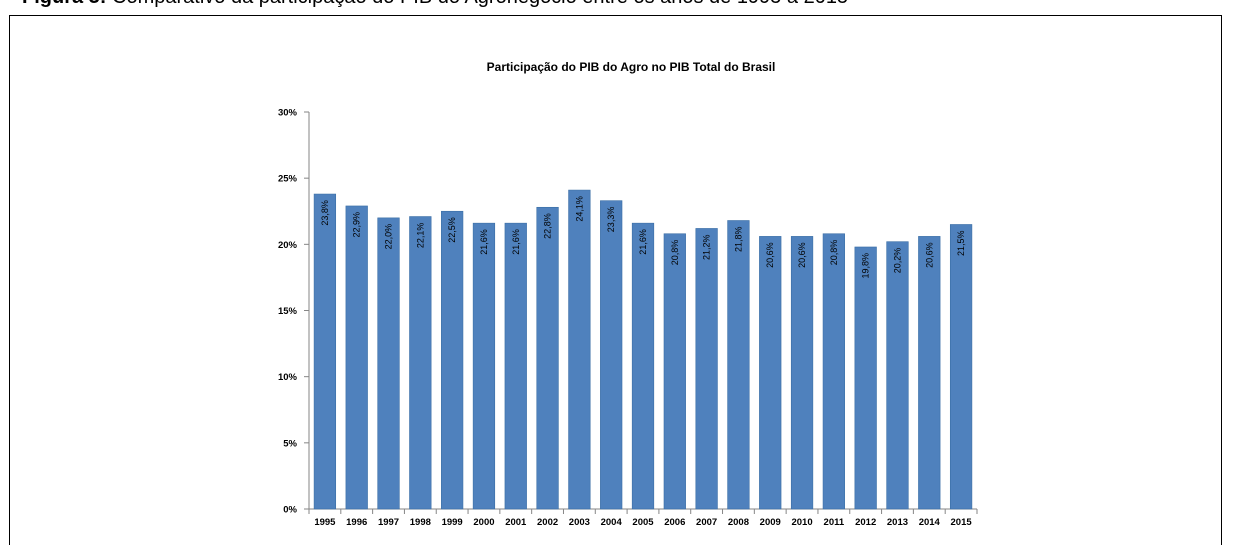 This screenshot has height=545, width=1235. Describe the element at coordinates (834, 522) in the screenshot. I see `x-tick-label: 2011` at that location.